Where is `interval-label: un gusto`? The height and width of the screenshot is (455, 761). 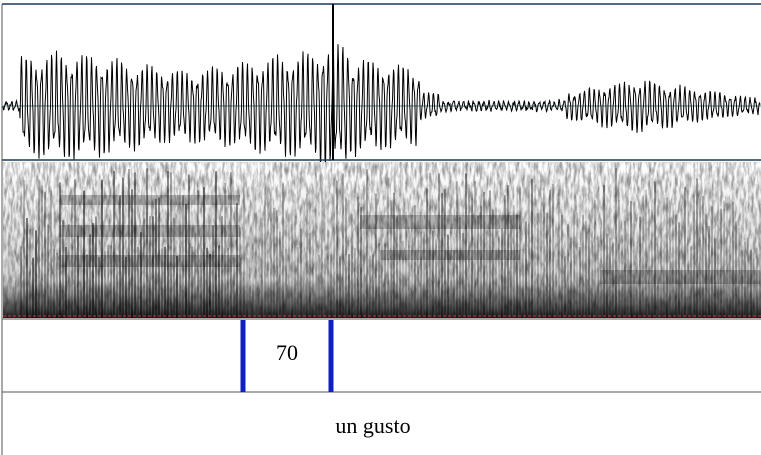
interval-label: un gusto is located at coordinates (372, 425).